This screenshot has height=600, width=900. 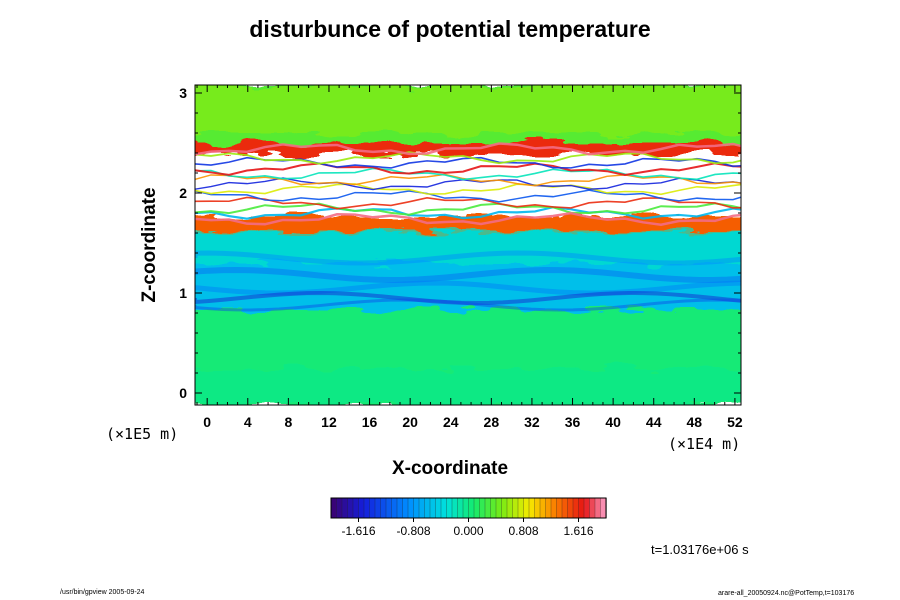 What do you see at coordinates (695, 422) in the screenshot?
I see `x-tick-label: 48` at bounding box center [695, 422].